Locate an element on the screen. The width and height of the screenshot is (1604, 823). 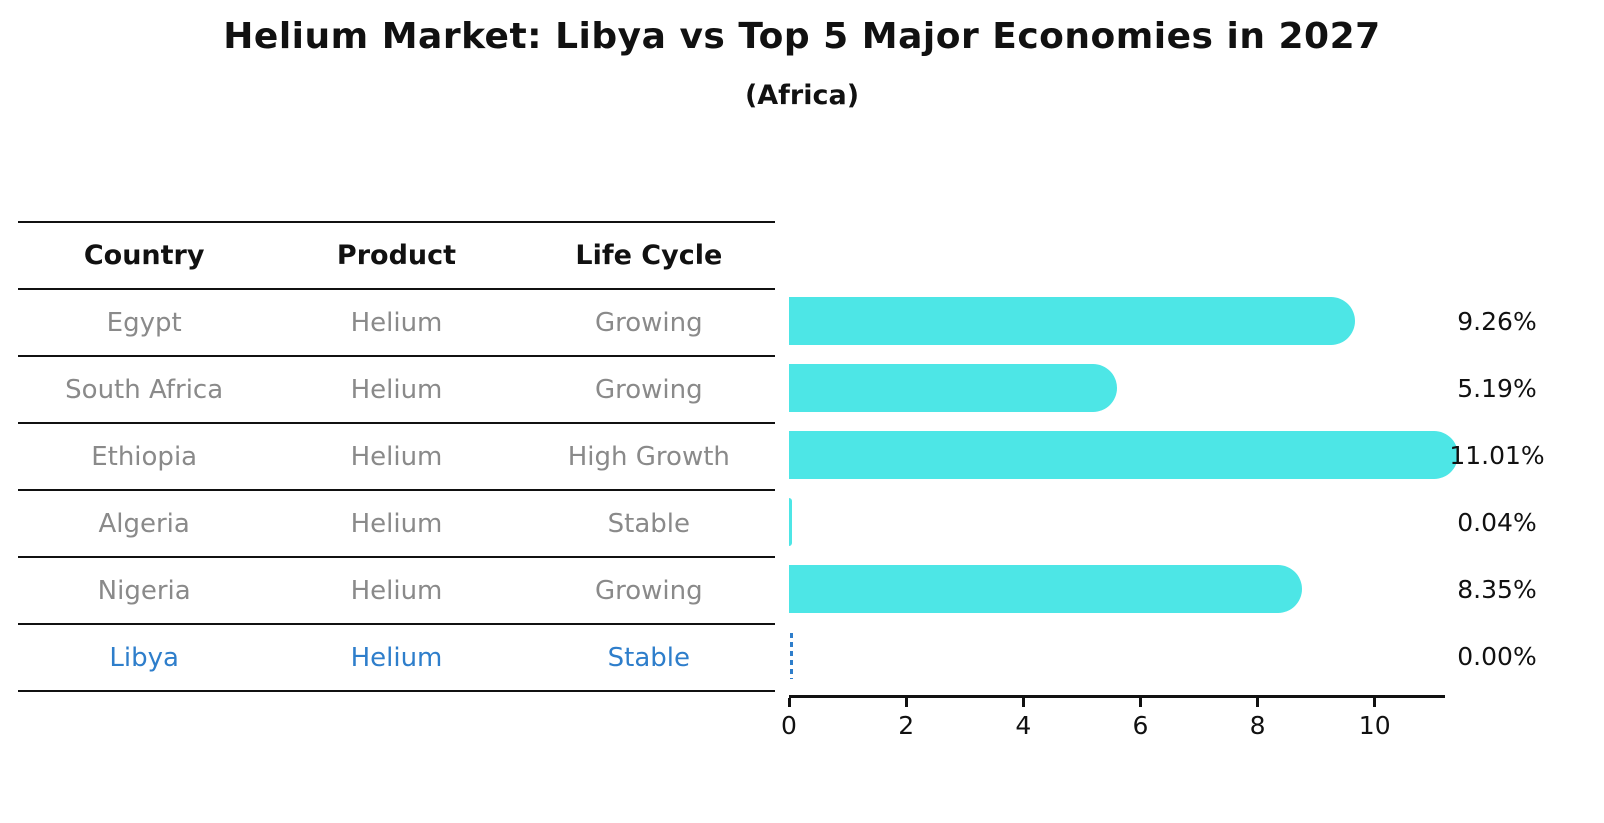
x-tick-label: 4 is located at coordinates (1023, 725).